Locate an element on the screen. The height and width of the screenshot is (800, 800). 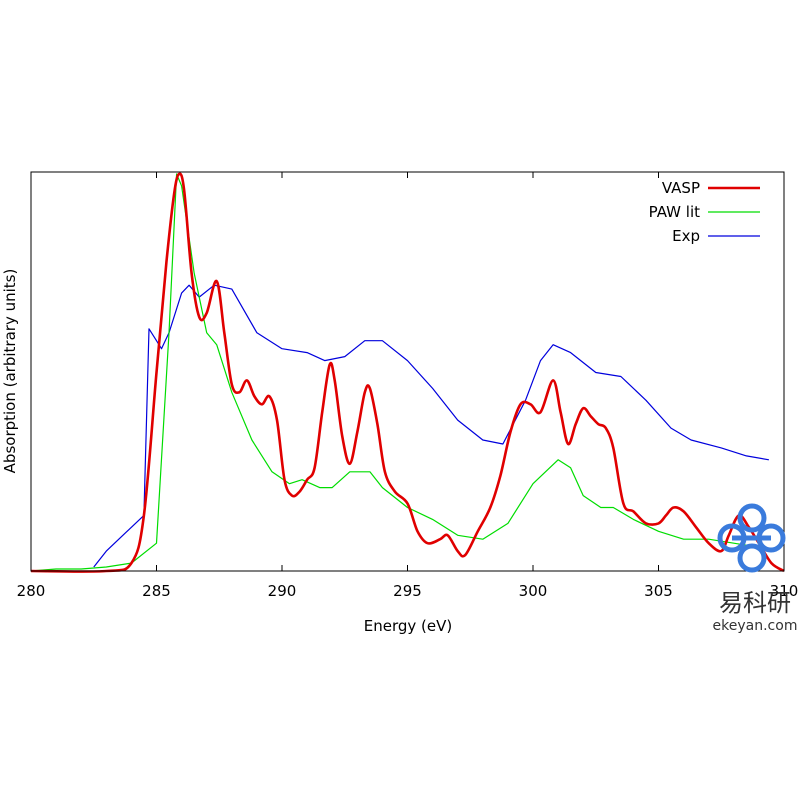
watermark: 易科研 ekeyan.com is located at coordinates (755, 568).